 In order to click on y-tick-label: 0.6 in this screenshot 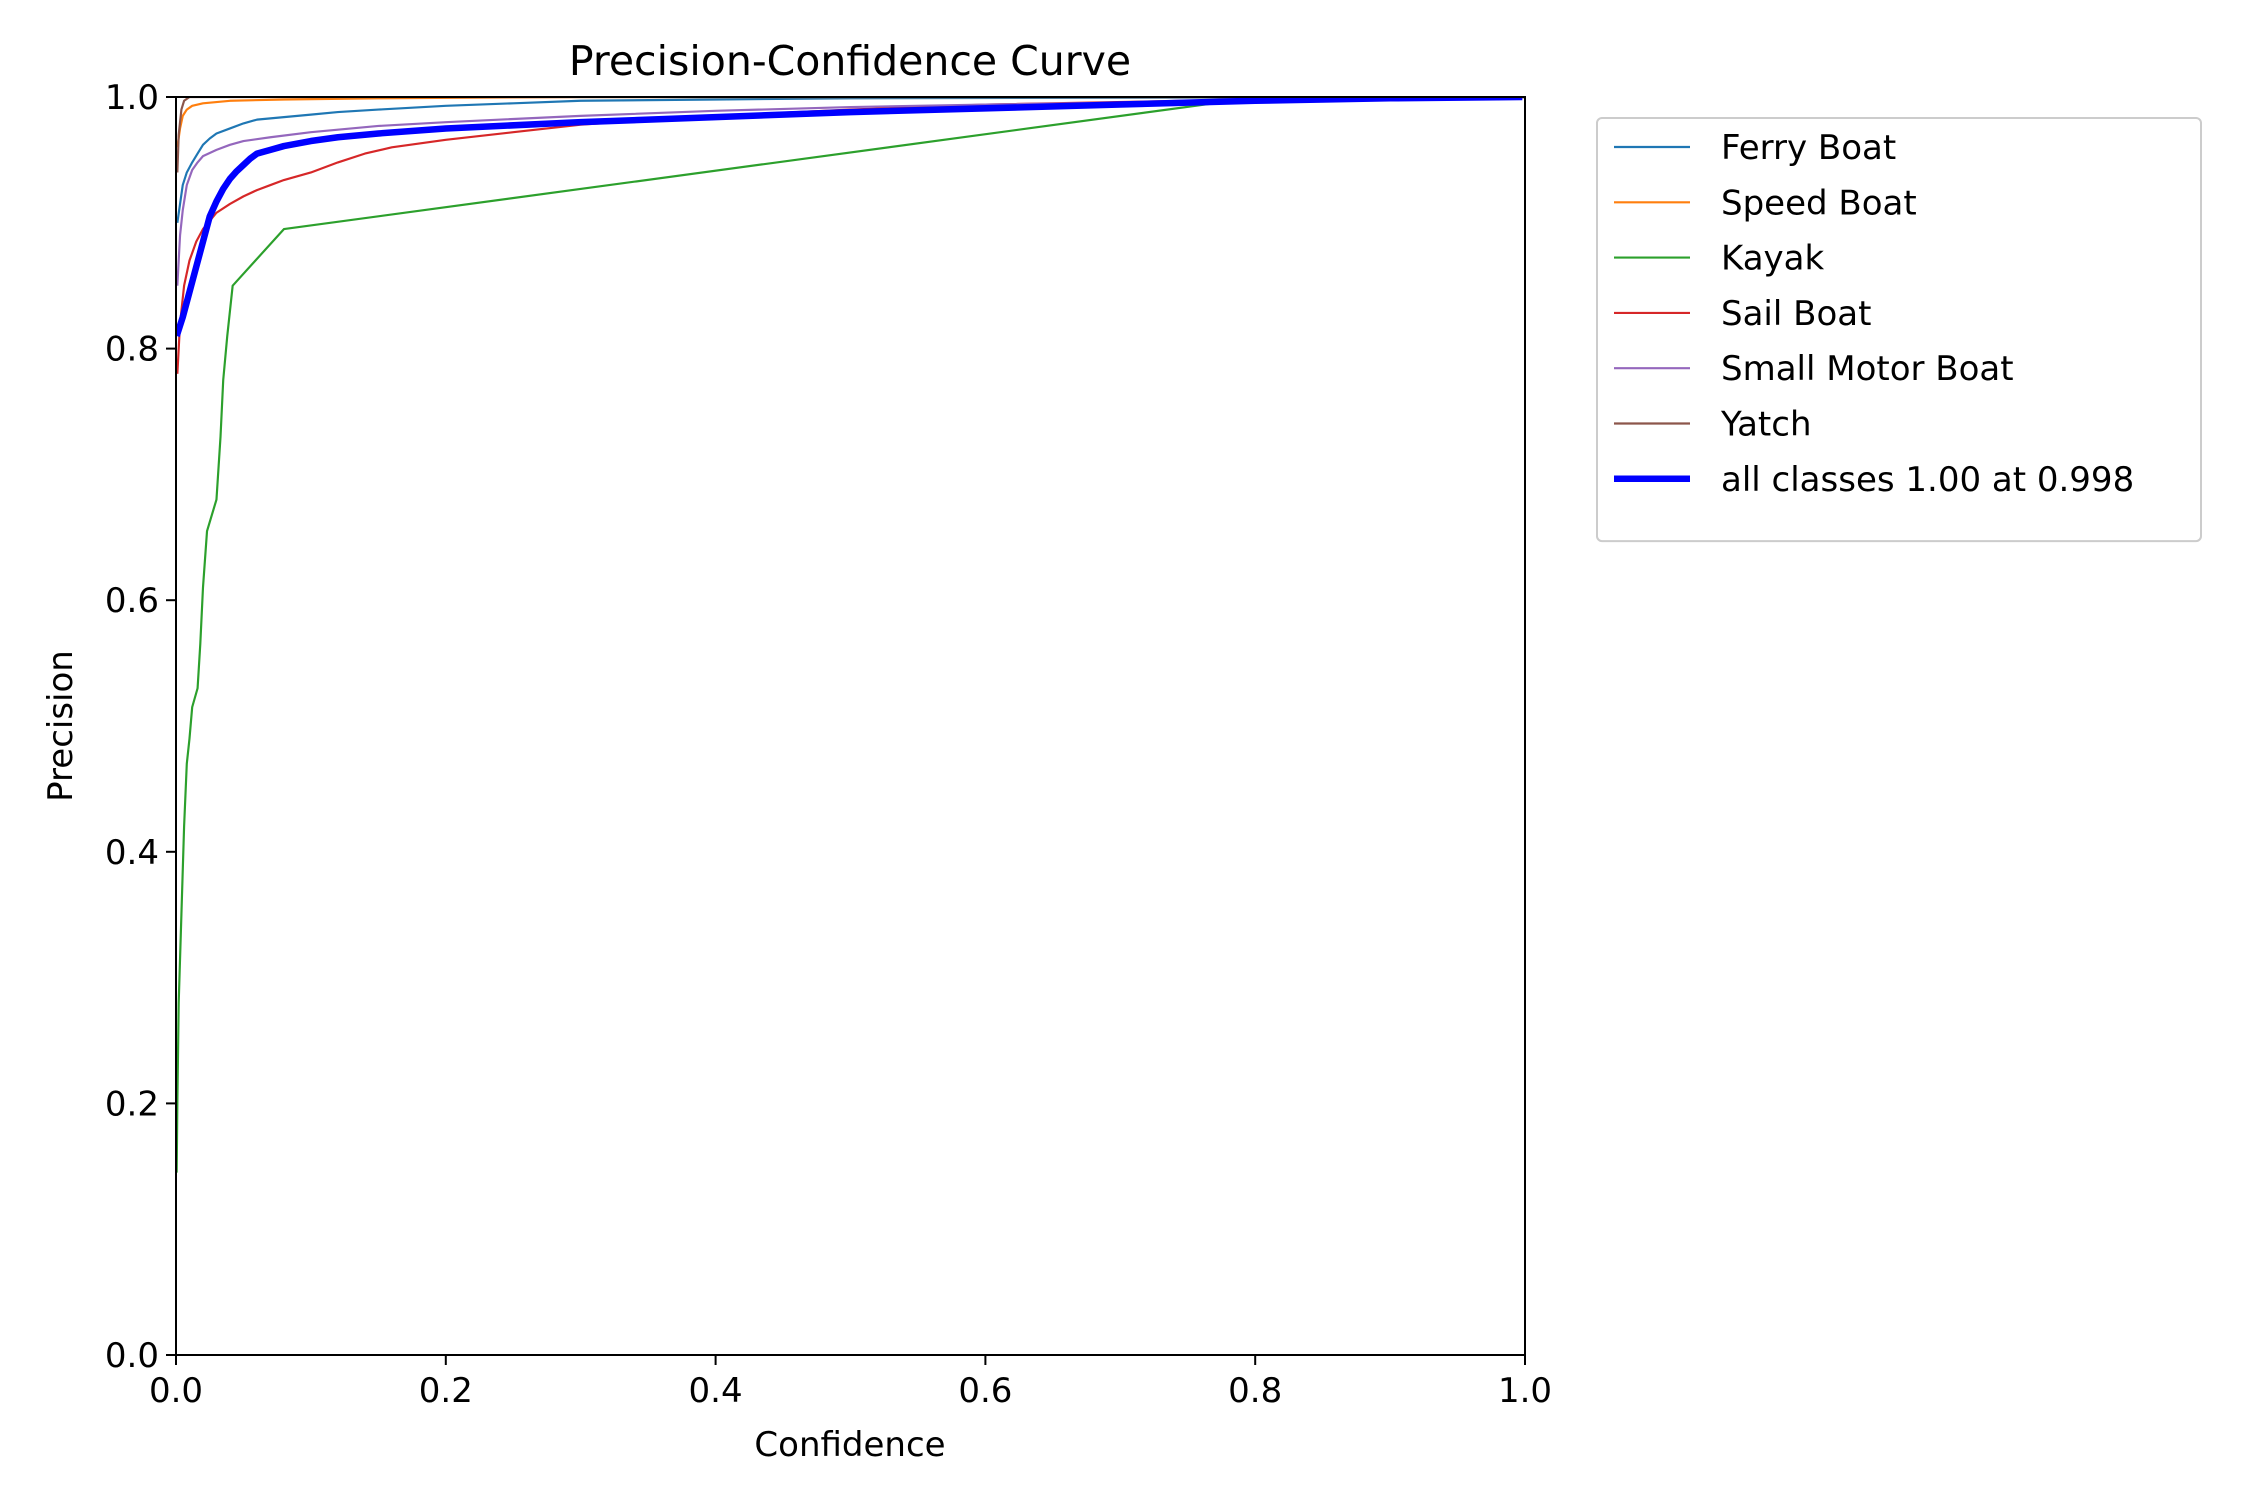, I will do `click(132, 601)`.